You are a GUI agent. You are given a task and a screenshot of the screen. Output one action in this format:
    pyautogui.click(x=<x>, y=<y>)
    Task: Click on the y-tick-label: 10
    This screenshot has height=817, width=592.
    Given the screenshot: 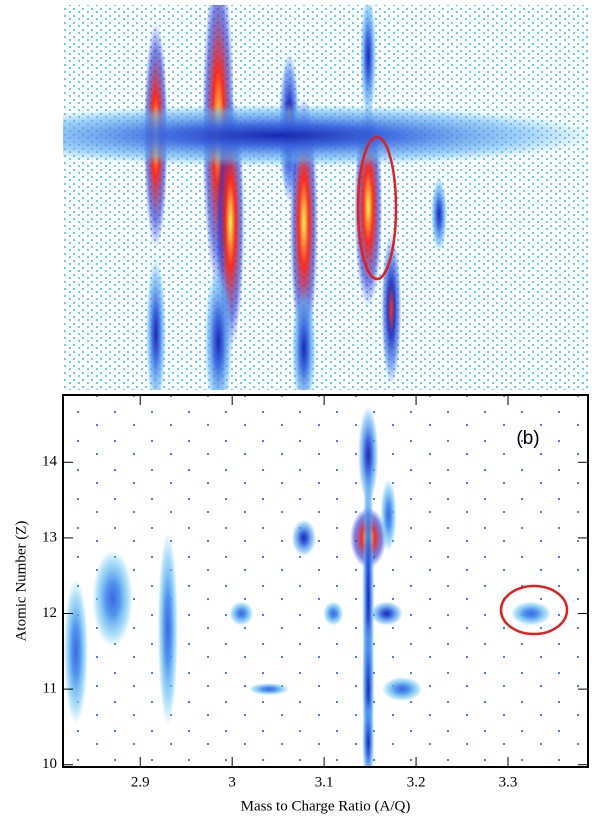 What is the action you would take?
    pyautogui.click(x=49, y=764)
    